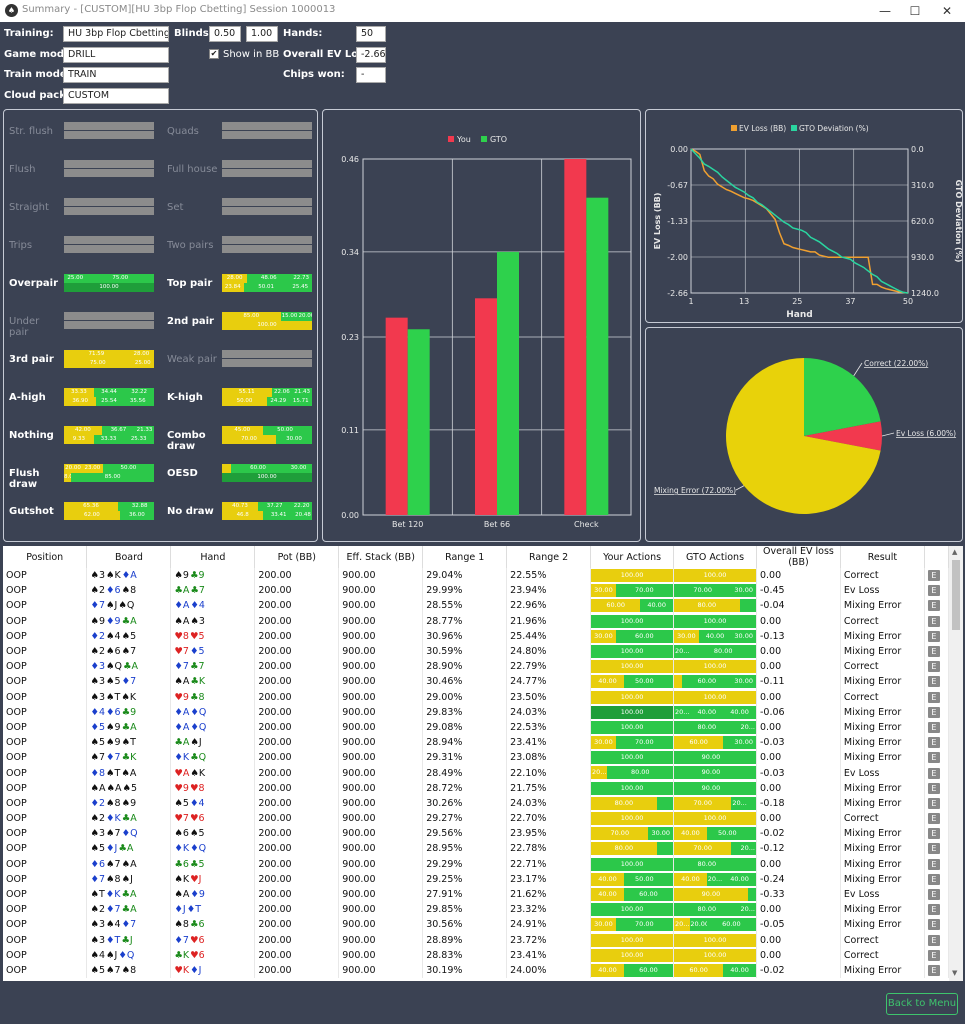 The image size is (965, 1024). What do you see at coordinates (465, 557) in the screenshot?
I see `column-header: Range 1` at bounding box center [465, 557].